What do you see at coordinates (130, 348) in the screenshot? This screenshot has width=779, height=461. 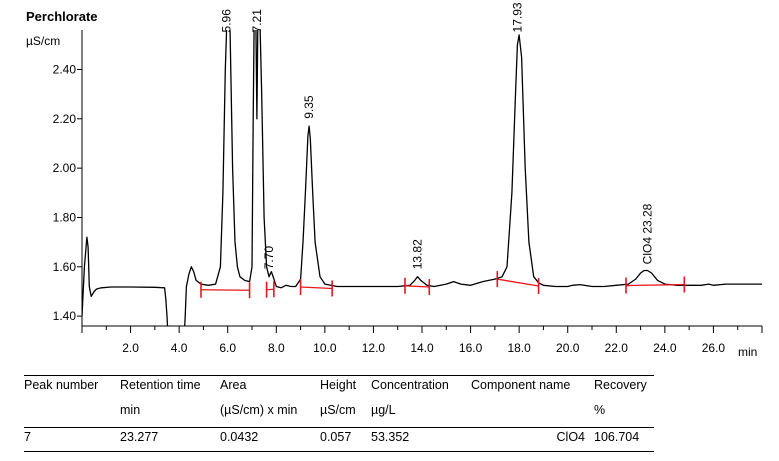 I see `x-tick-label: 2.0` at bounding box center [130, 348].